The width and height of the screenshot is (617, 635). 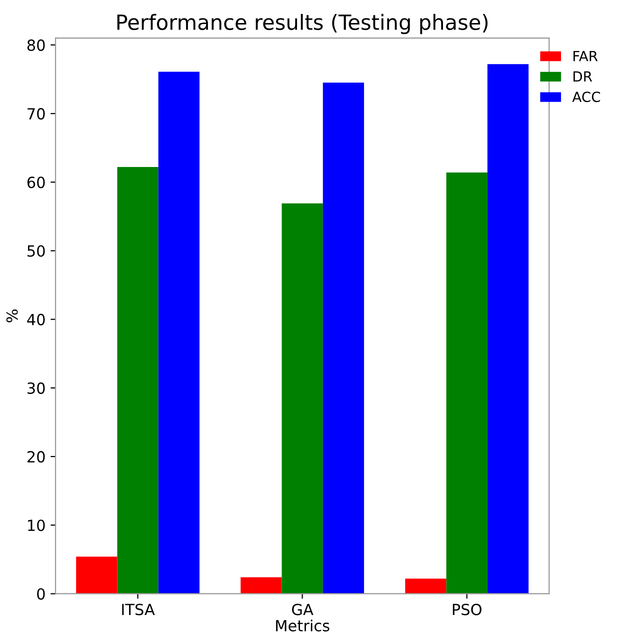 What do you see at coordinates (41, 594) in the screenshot?
I see `y-tick-label: 0` at bounding box center [41, 594].